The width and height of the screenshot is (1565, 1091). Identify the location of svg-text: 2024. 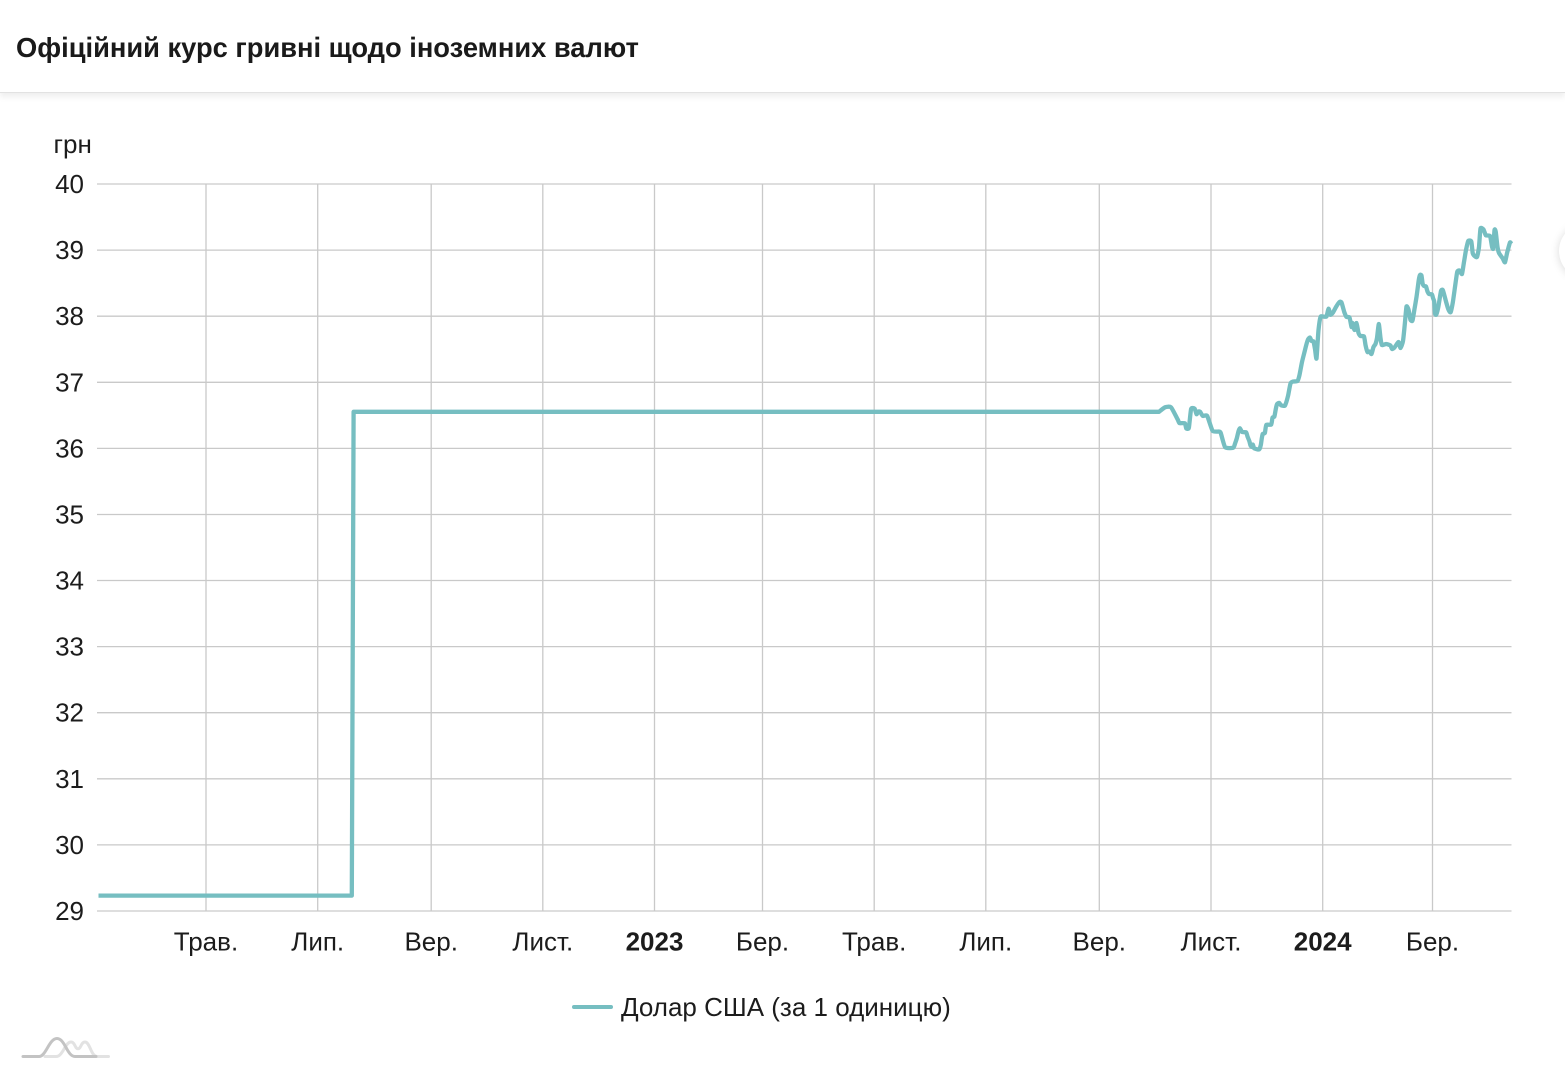
(1323, 942).